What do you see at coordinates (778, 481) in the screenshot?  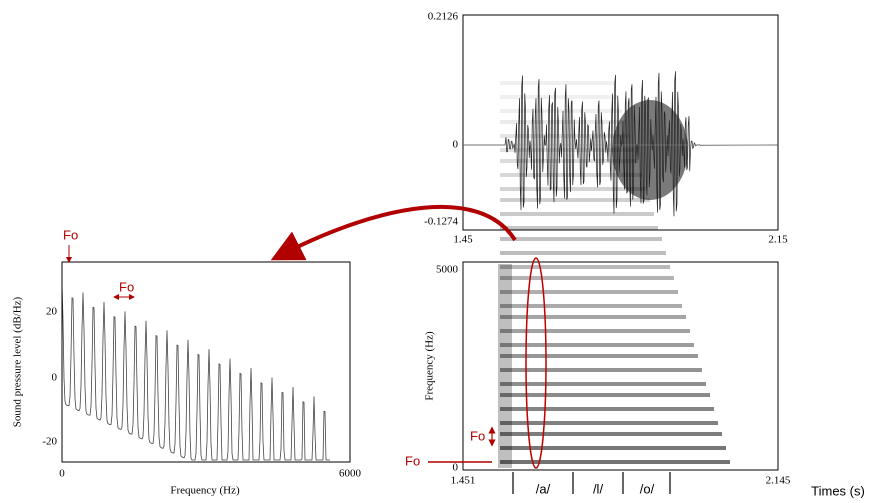 I see `tick-label: 2.145` at bounding box center [778, 481].